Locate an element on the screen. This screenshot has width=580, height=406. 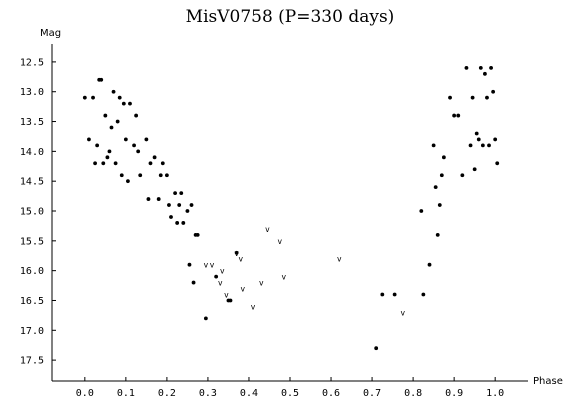
y-tick-label: 17.0 is located at coordinates (32, 331).